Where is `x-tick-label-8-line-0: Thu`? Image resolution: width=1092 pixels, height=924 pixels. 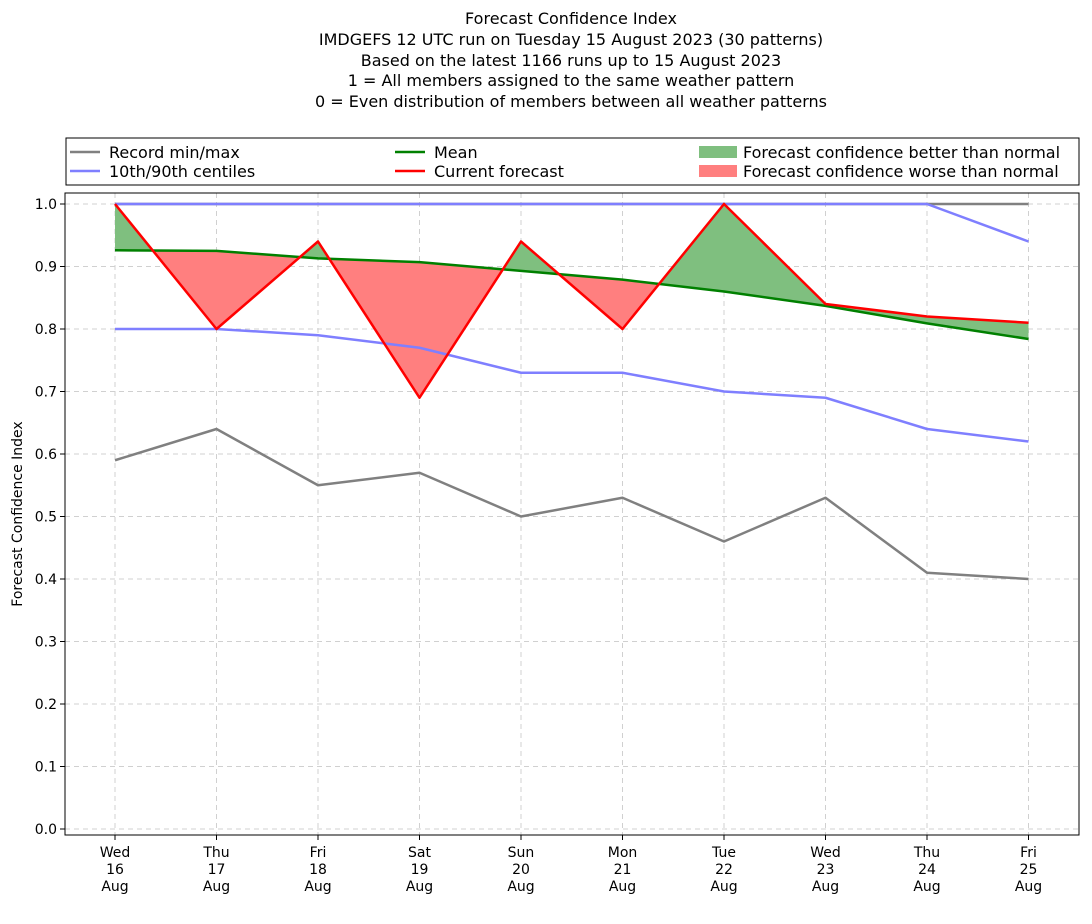 x-tick-label-8-line-0: Thu is located at coordinates (926, 853).